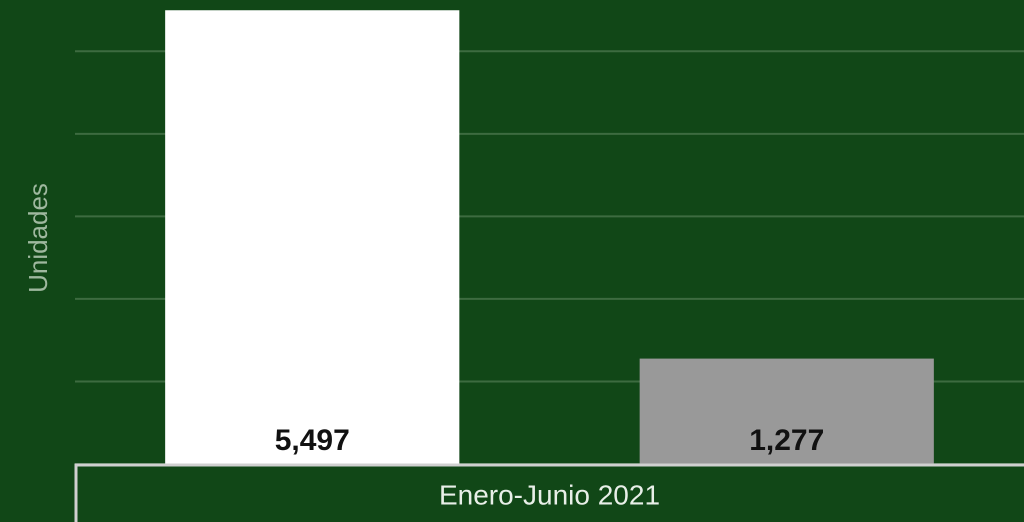  I want to click on data-label: 1,277, so click(786, 440).